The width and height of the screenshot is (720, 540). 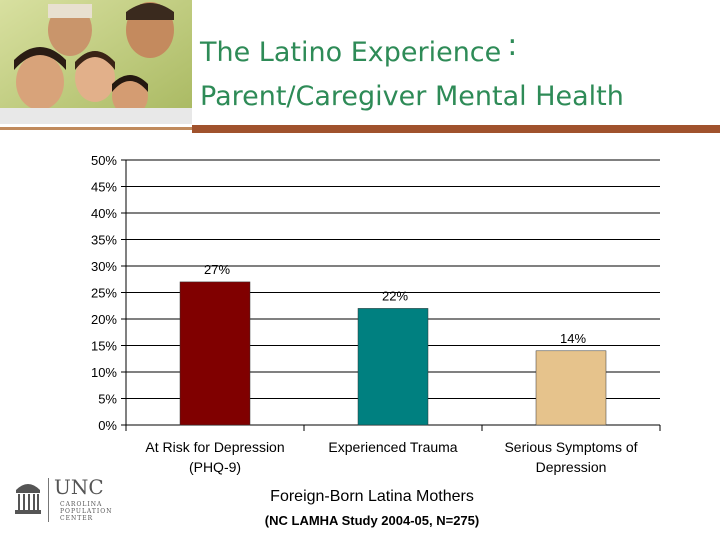 I want to click on unc-logo: UNC CAROLINA POPULATION CENTER, so click(x=74, y=500).